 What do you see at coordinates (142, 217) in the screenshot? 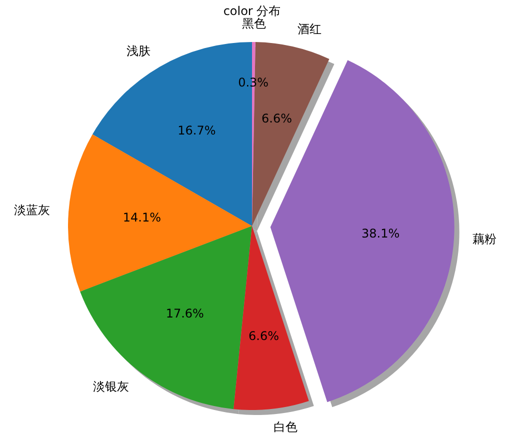
I see `data-label: 14.1%` at bounding box center [142, 217].